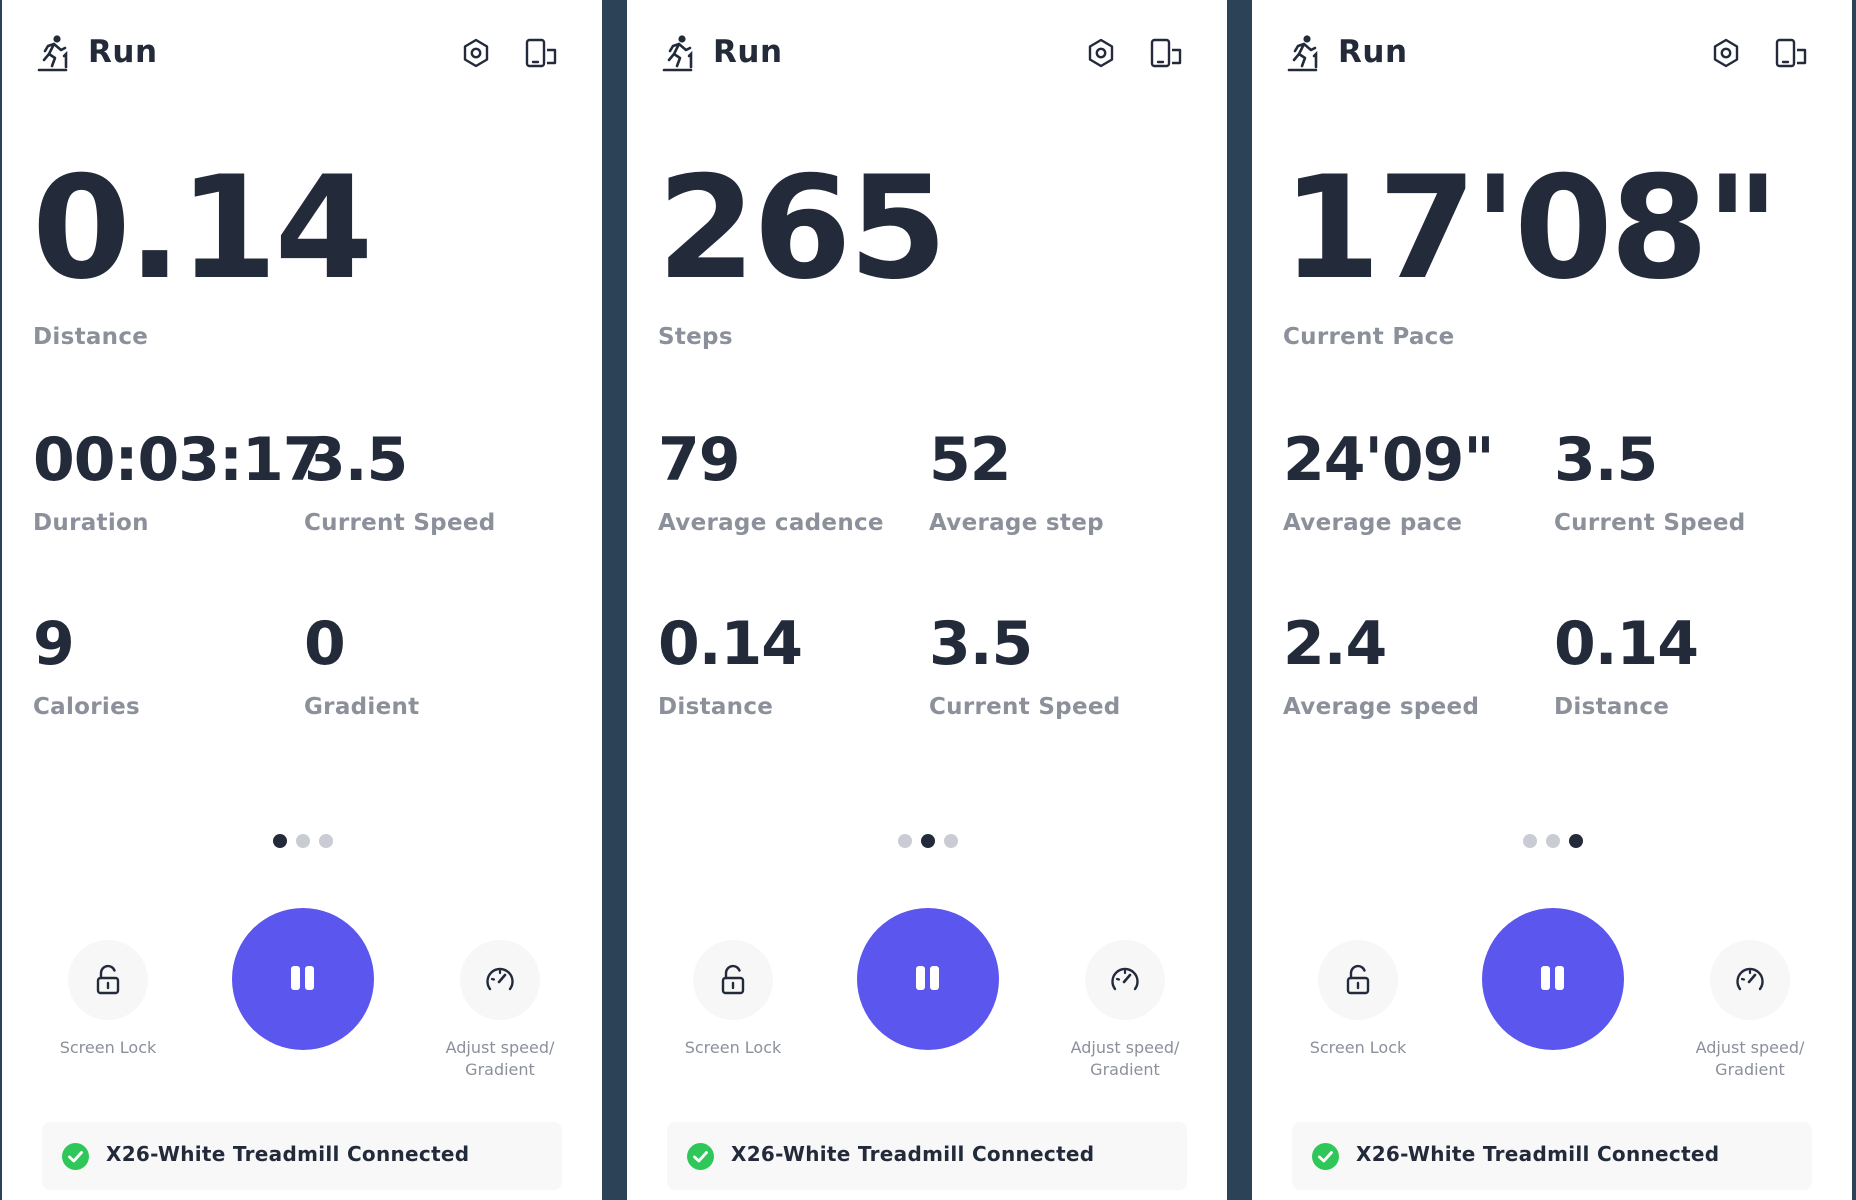 Image resolution: width=1856 pixels, height=1200 pixels. I want to click on stat-item: 0.14 Distance, so click(1626, 664).